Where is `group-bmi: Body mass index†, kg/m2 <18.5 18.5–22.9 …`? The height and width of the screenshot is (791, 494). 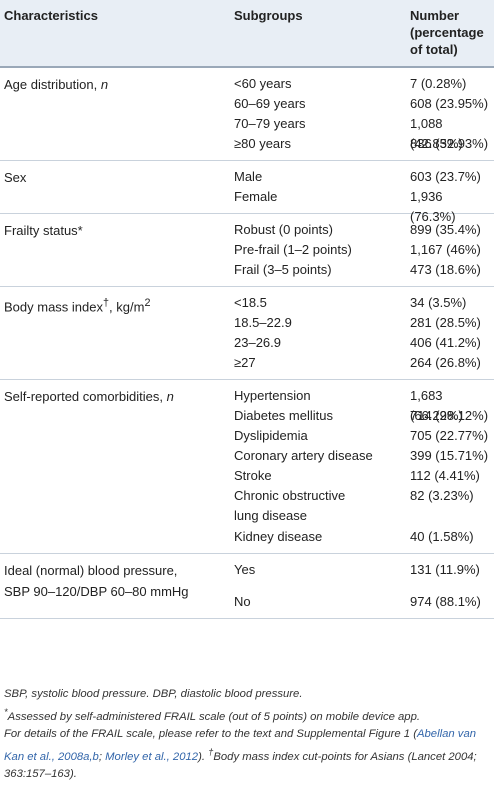 group-bmi: Body mass index†, kg/m2 <18.5 18.5–22.9 … is located at coordinates (247, 333).